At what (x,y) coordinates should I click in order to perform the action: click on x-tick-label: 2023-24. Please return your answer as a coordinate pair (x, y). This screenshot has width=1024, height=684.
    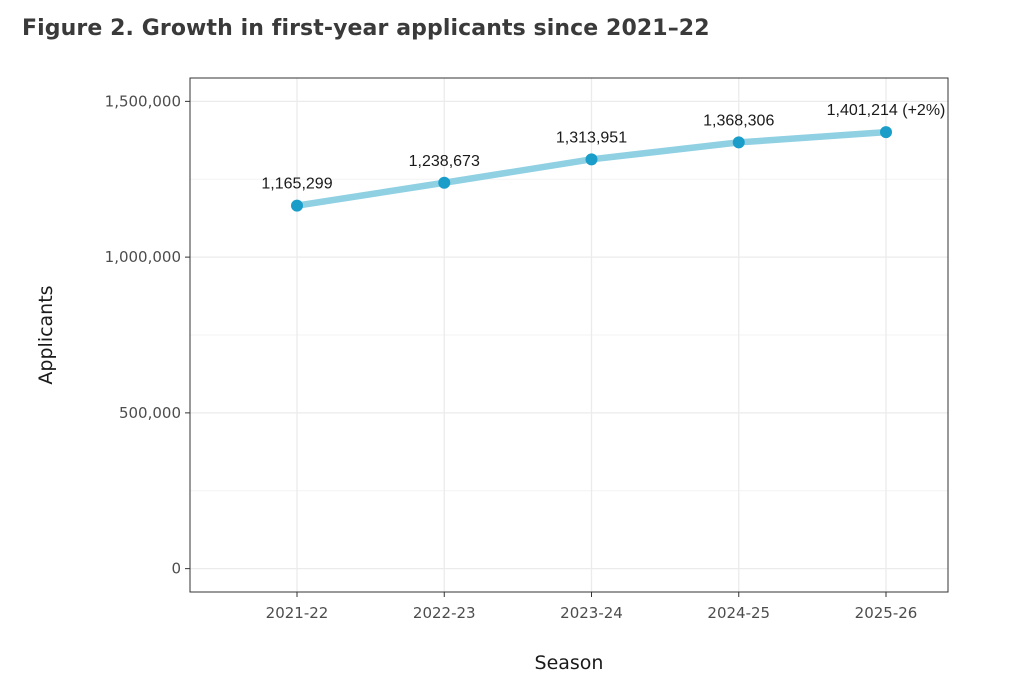
    Looking at the image, I should click on (591, 613).